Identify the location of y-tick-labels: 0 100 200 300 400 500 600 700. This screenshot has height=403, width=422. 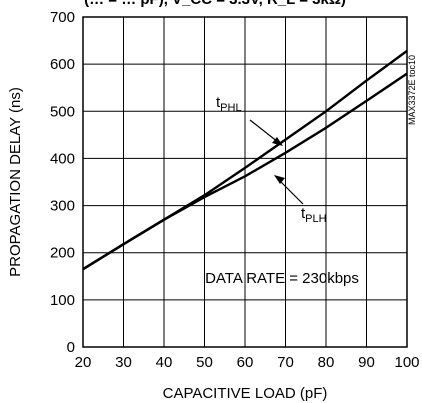
(62, 182).